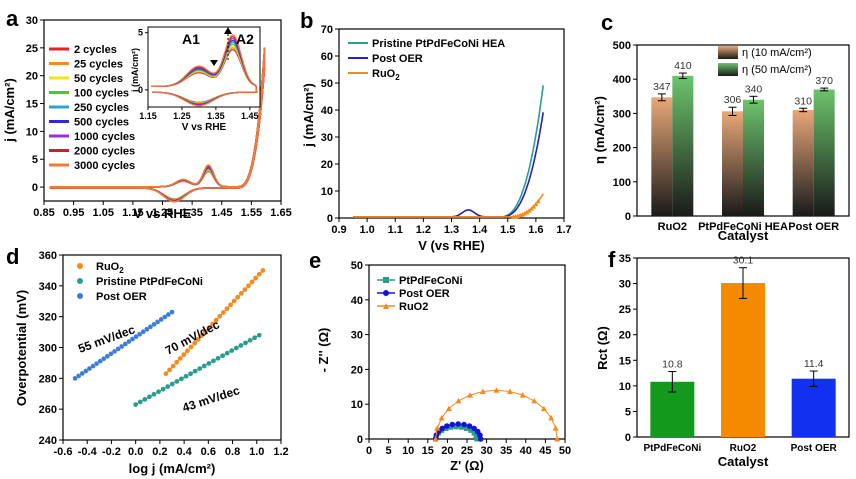  Describe the element at coordinates (777, 53) in the screenshot. I see `legend-label: η (10 mA/cm²)` at that location.